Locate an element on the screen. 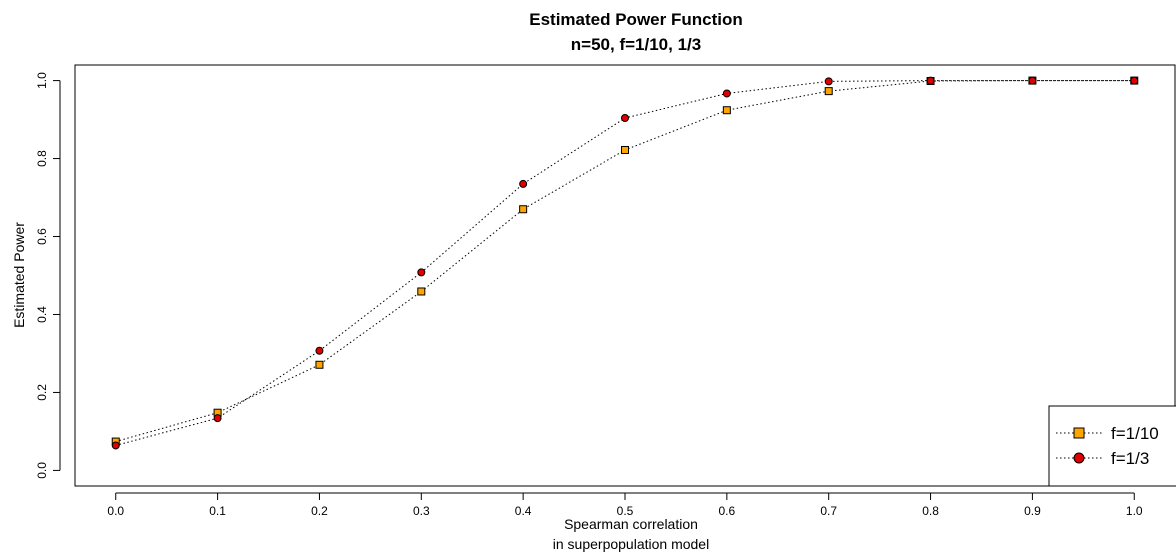 This screenshot has height=559, width=1176. legend-label-f-1-10: f=1/10 is located at coordinates (1135, 433).